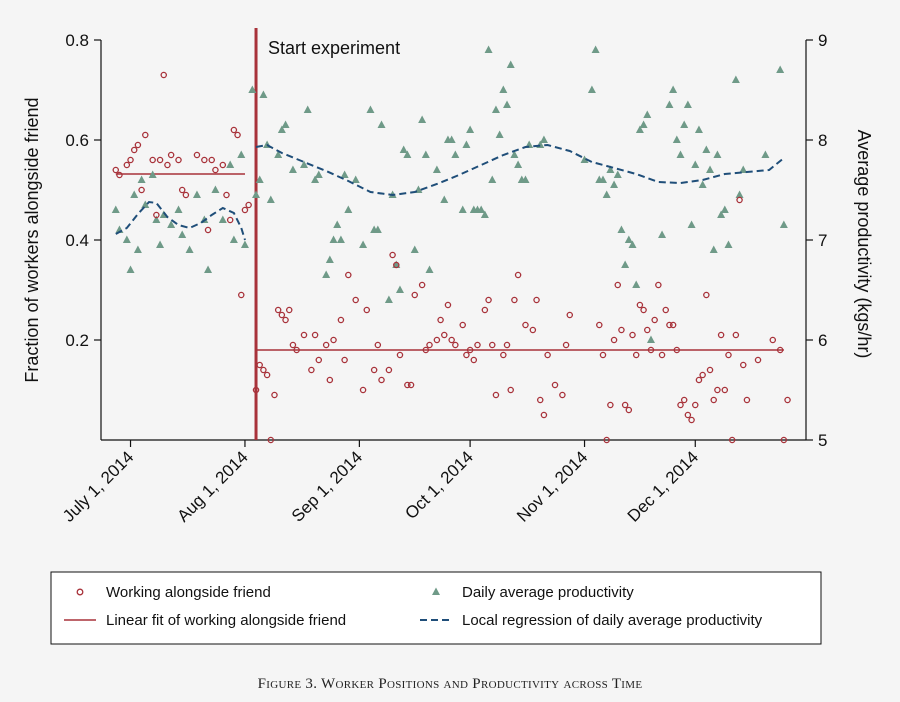  What do you see at coordinates (213, 486) in the screenshot?
I see `x-tick-label: Aug 1, 2014` at bounding box center [213, 486].